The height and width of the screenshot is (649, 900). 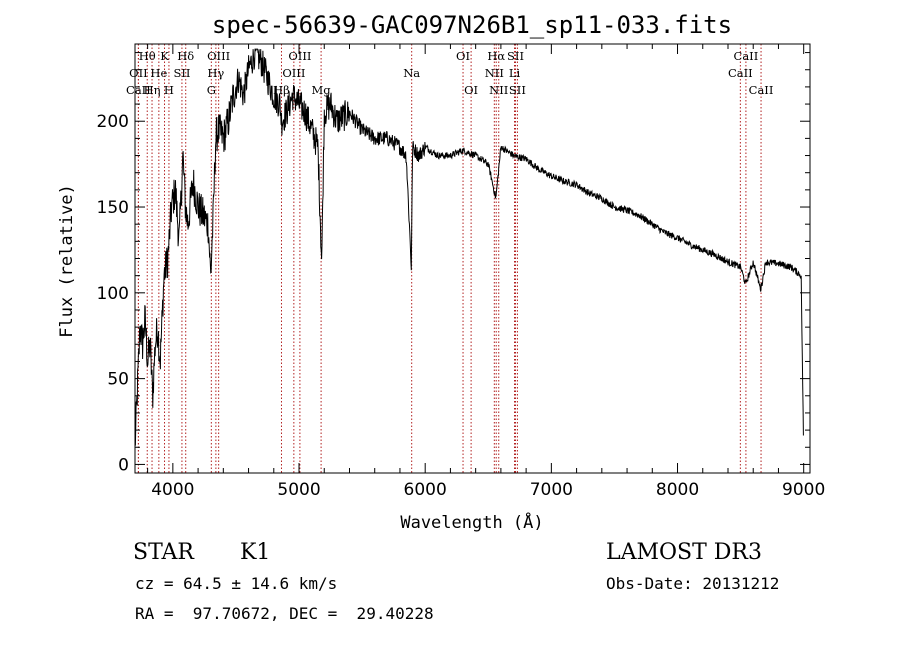 I want to click on line-label: H, so click(x=169, y=90).